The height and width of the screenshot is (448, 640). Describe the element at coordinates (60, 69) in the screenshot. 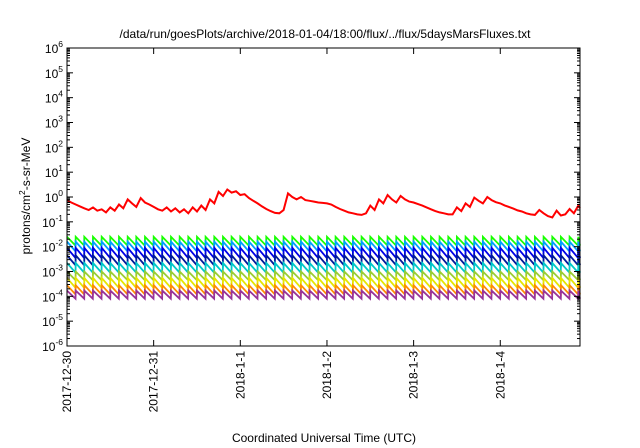

I see `y-tick-exponent: 5` at that location.